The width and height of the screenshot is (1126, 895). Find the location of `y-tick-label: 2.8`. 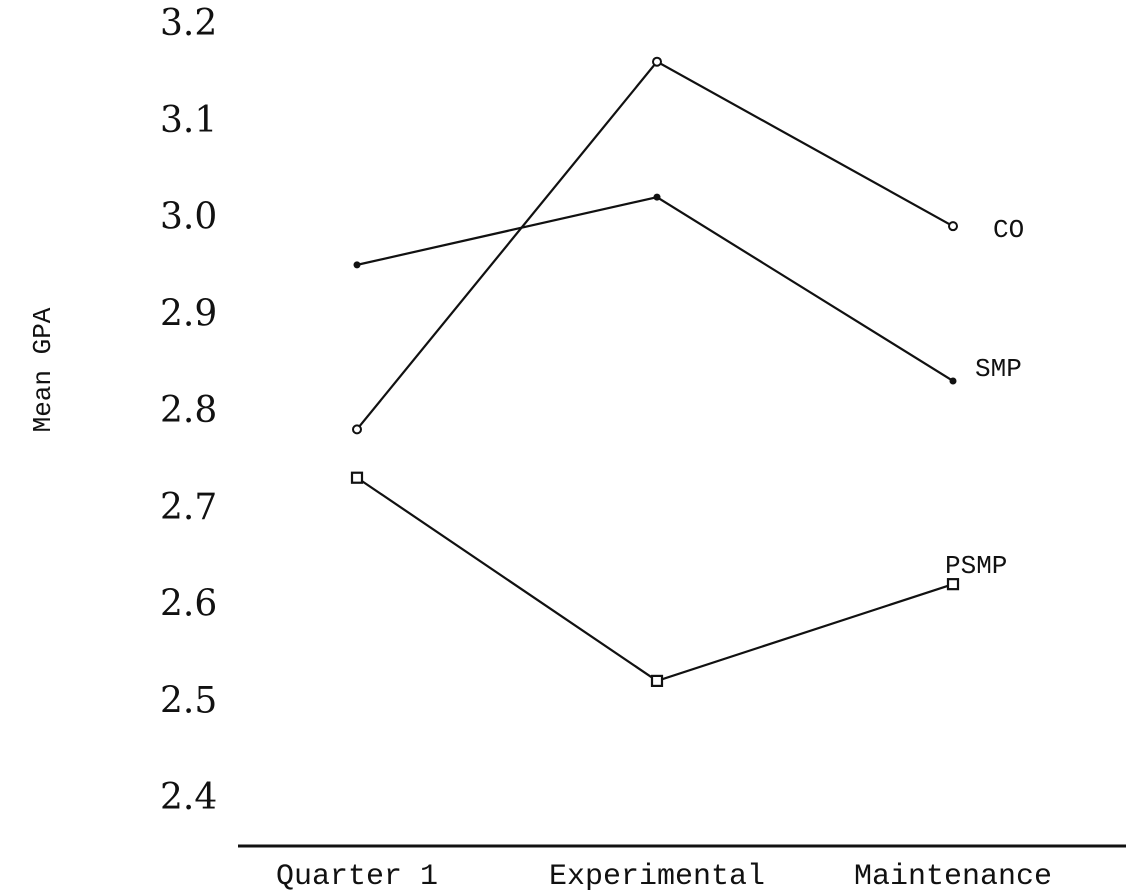

y-tick-label: 2.8 is located at coordinates (188, 410).